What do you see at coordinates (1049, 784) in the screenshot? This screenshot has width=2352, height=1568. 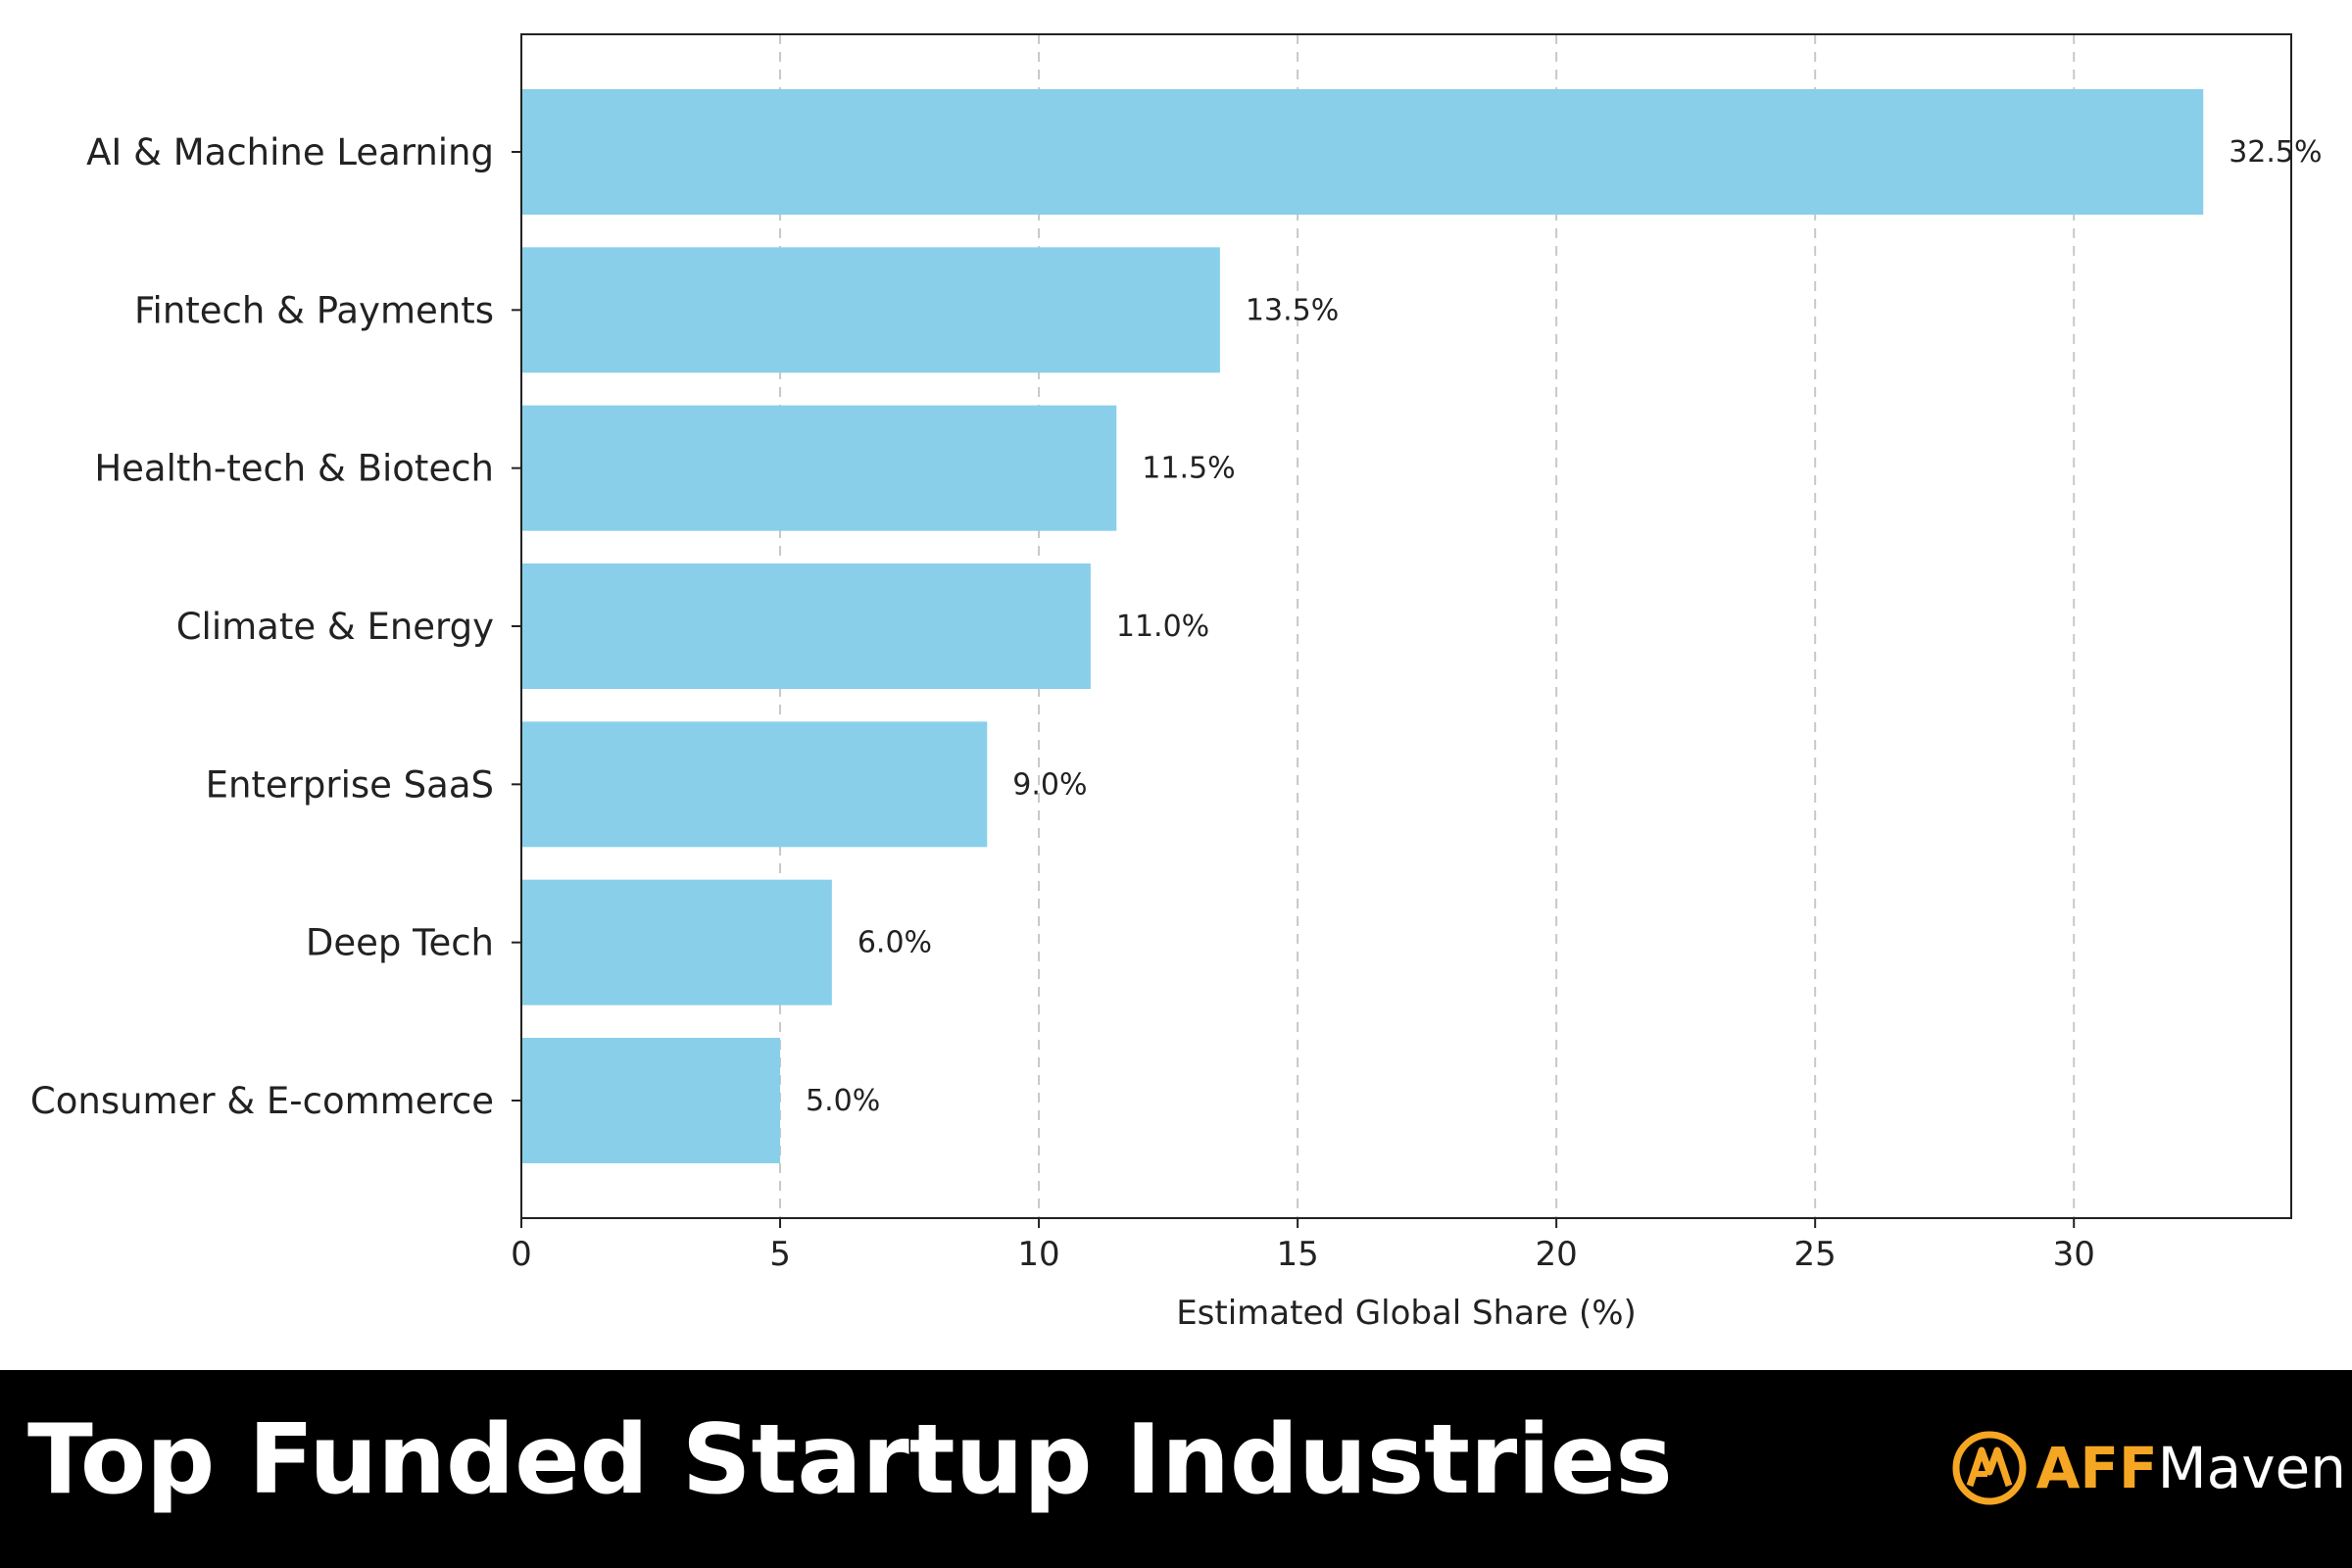 I see `data-label: 9.0%` at bounding box center [1049, 784].